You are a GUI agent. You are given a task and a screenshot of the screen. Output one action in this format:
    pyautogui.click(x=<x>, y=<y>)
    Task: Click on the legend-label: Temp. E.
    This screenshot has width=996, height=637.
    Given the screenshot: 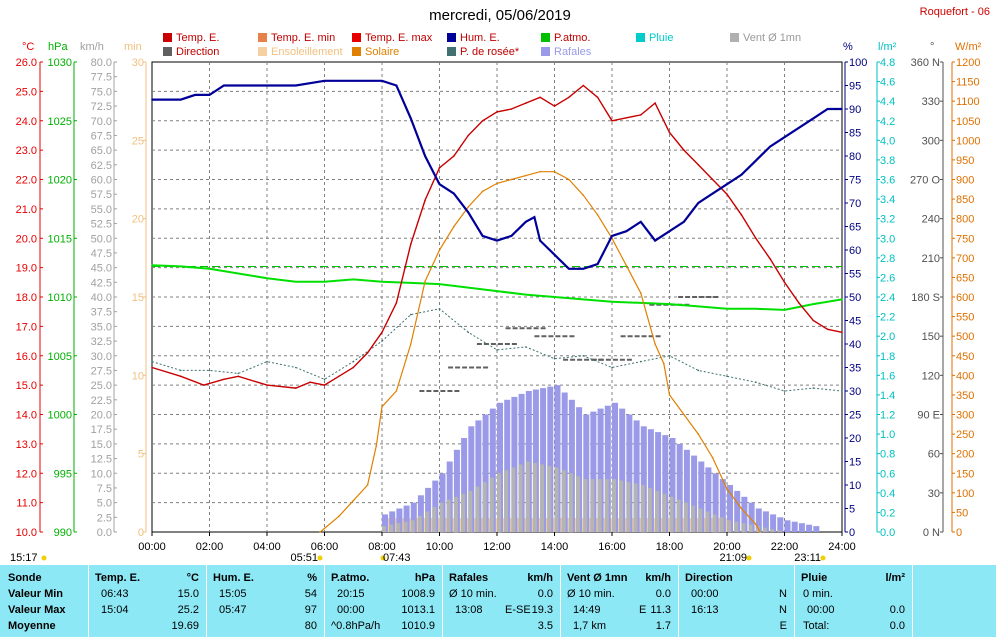 What is the action you would take?
    pyautogui.click(x=197, y=38)
    